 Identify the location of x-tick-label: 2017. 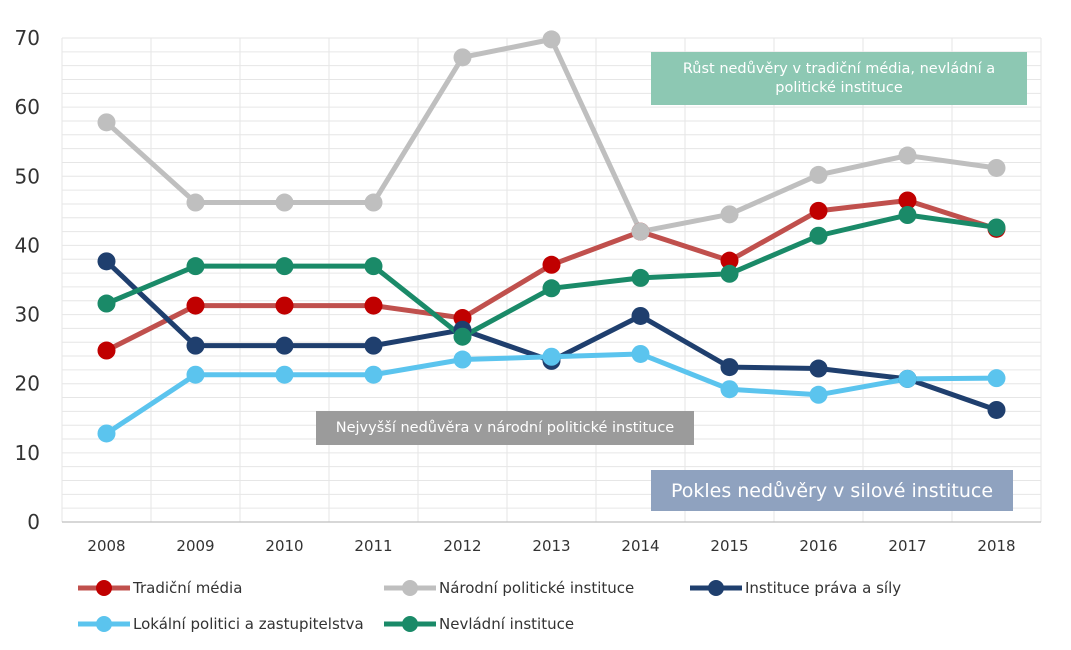
(907, 546).